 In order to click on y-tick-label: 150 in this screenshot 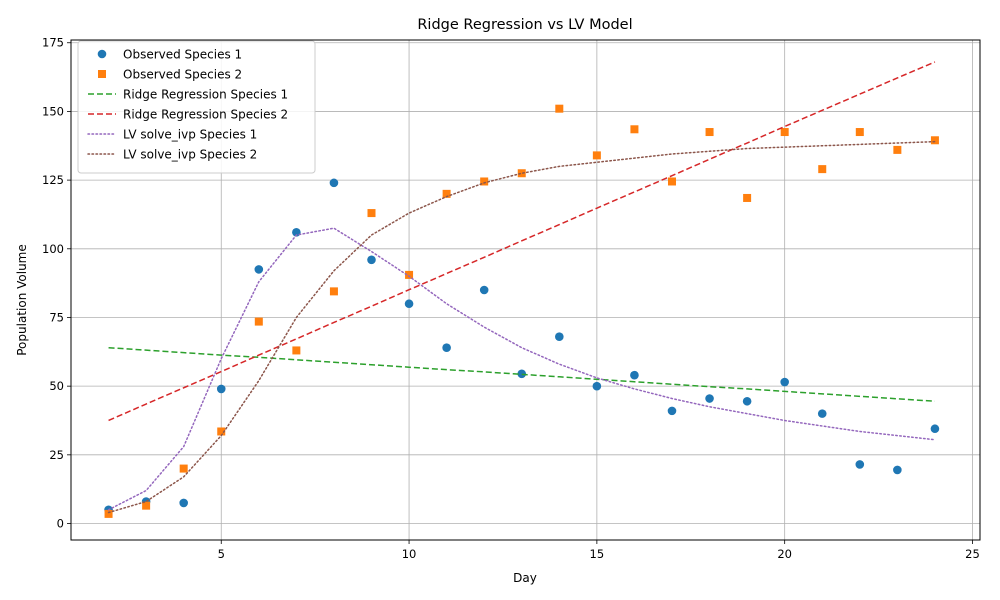, I will do `click(53, 111)`.